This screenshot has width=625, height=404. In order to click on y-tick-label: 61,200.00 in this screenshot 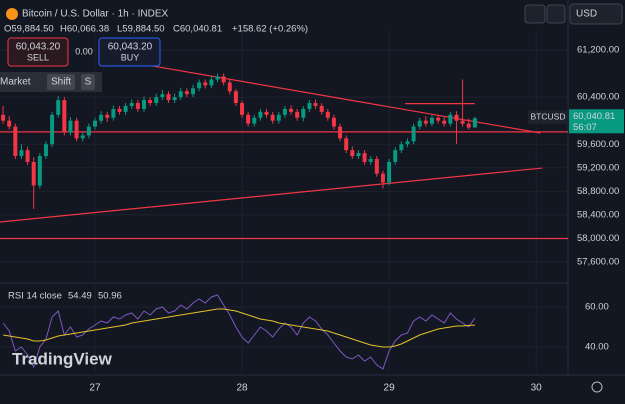, I will do `click(598, 50)`.